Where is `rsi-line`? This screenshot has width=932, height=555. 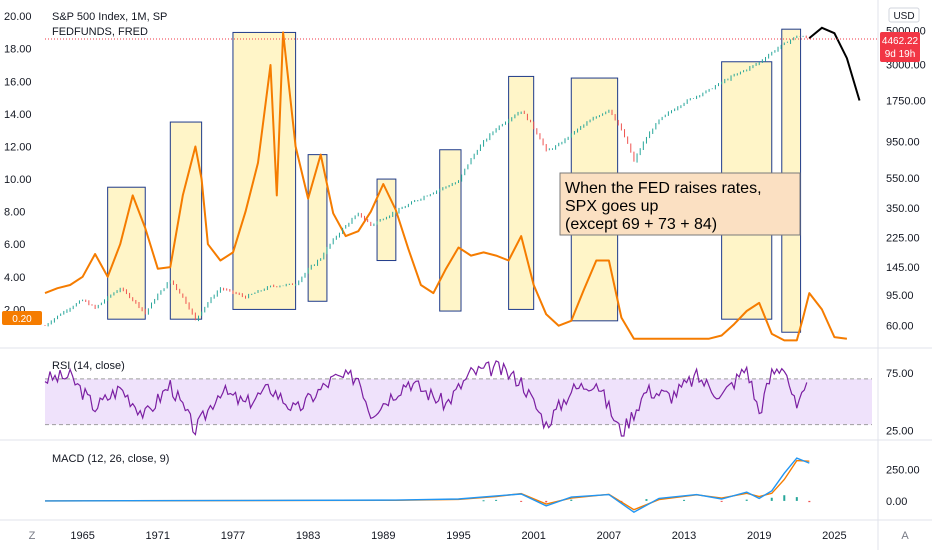 rsi-line is located at coordinates (426, 398).